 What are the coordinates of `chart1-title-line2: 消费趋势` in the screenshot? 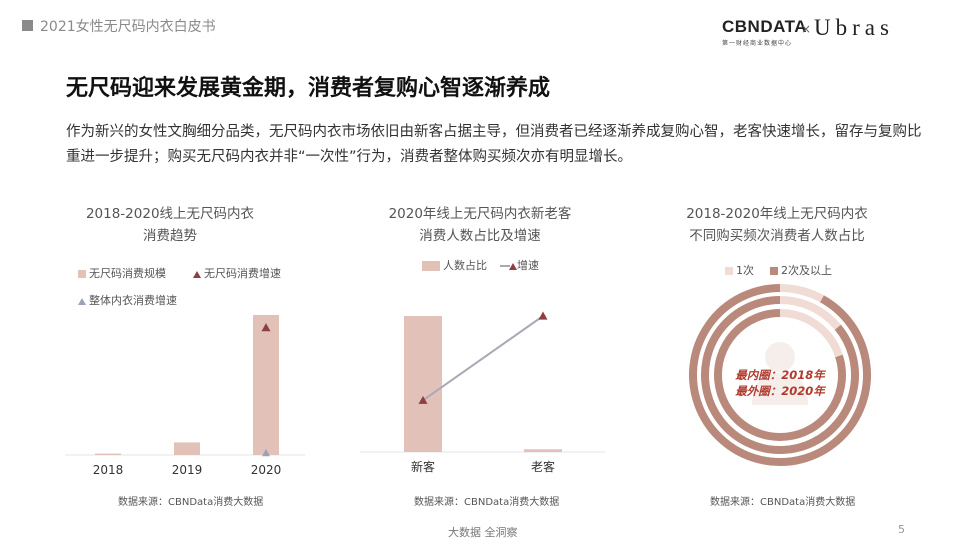 It's located at (170, 236).